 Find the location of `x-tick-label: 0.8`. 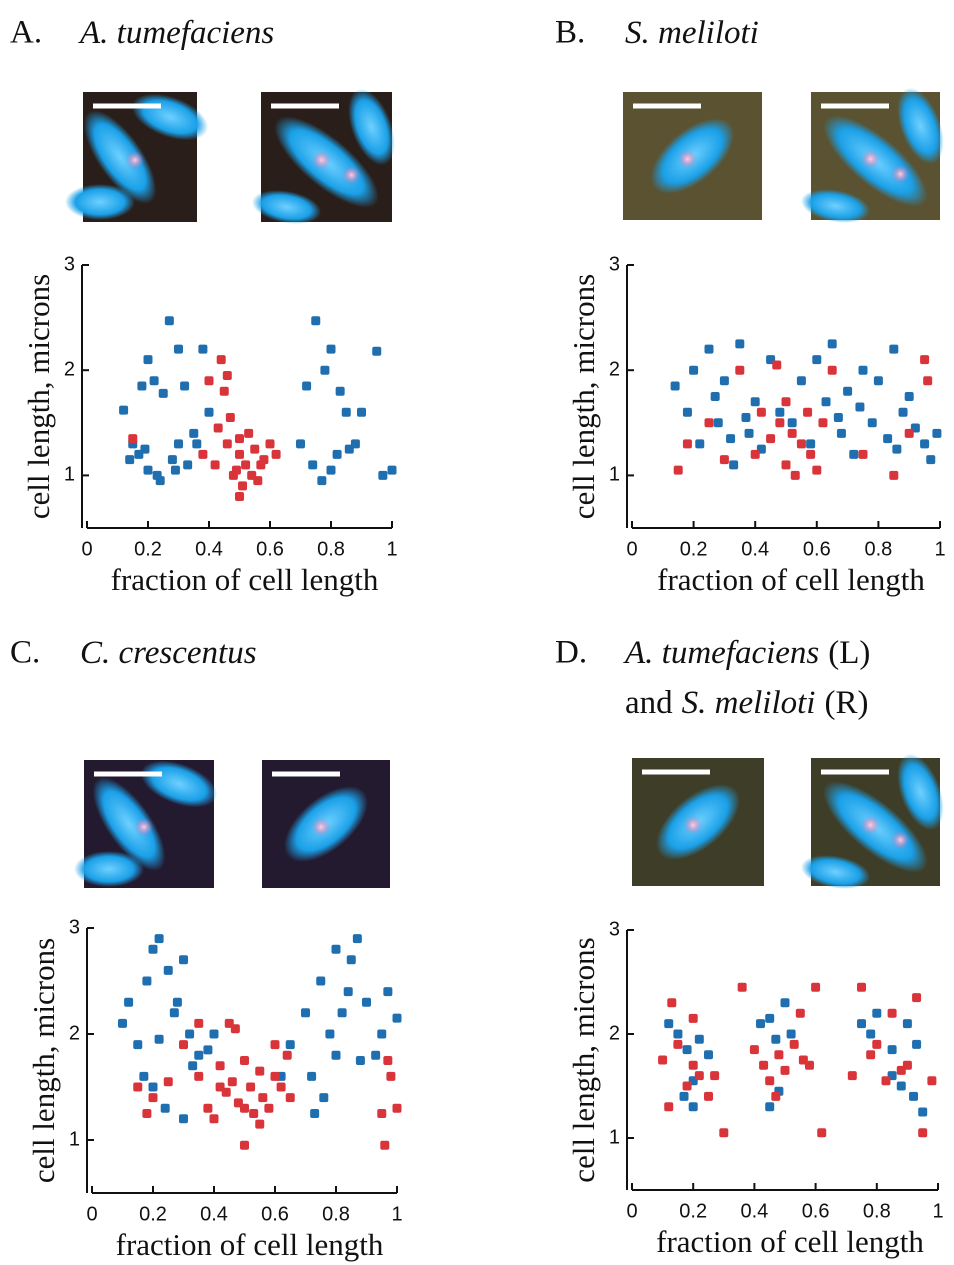

x-tick-label: 0.8 is located at coordinates (336, 1214).